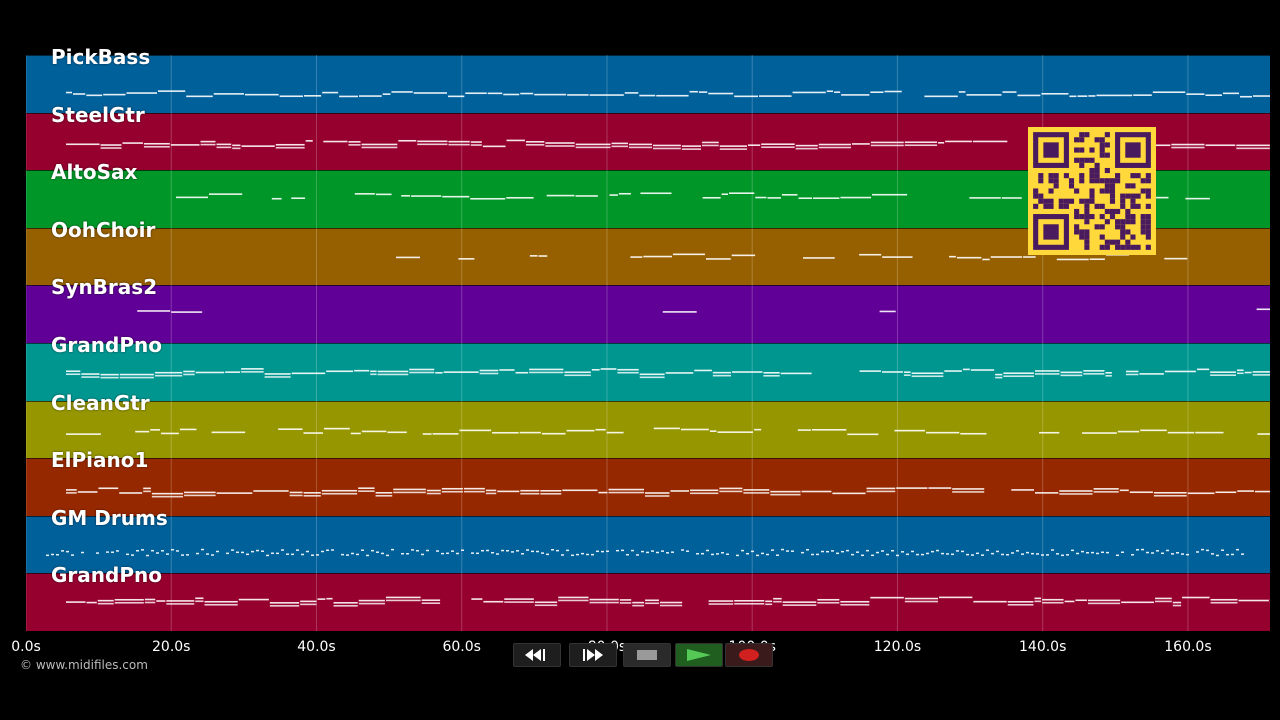 Image resolution: width=1280 pixels, height=720 pixels. I want to click on time-tick-label: 160.0s, so click(1188, 647).